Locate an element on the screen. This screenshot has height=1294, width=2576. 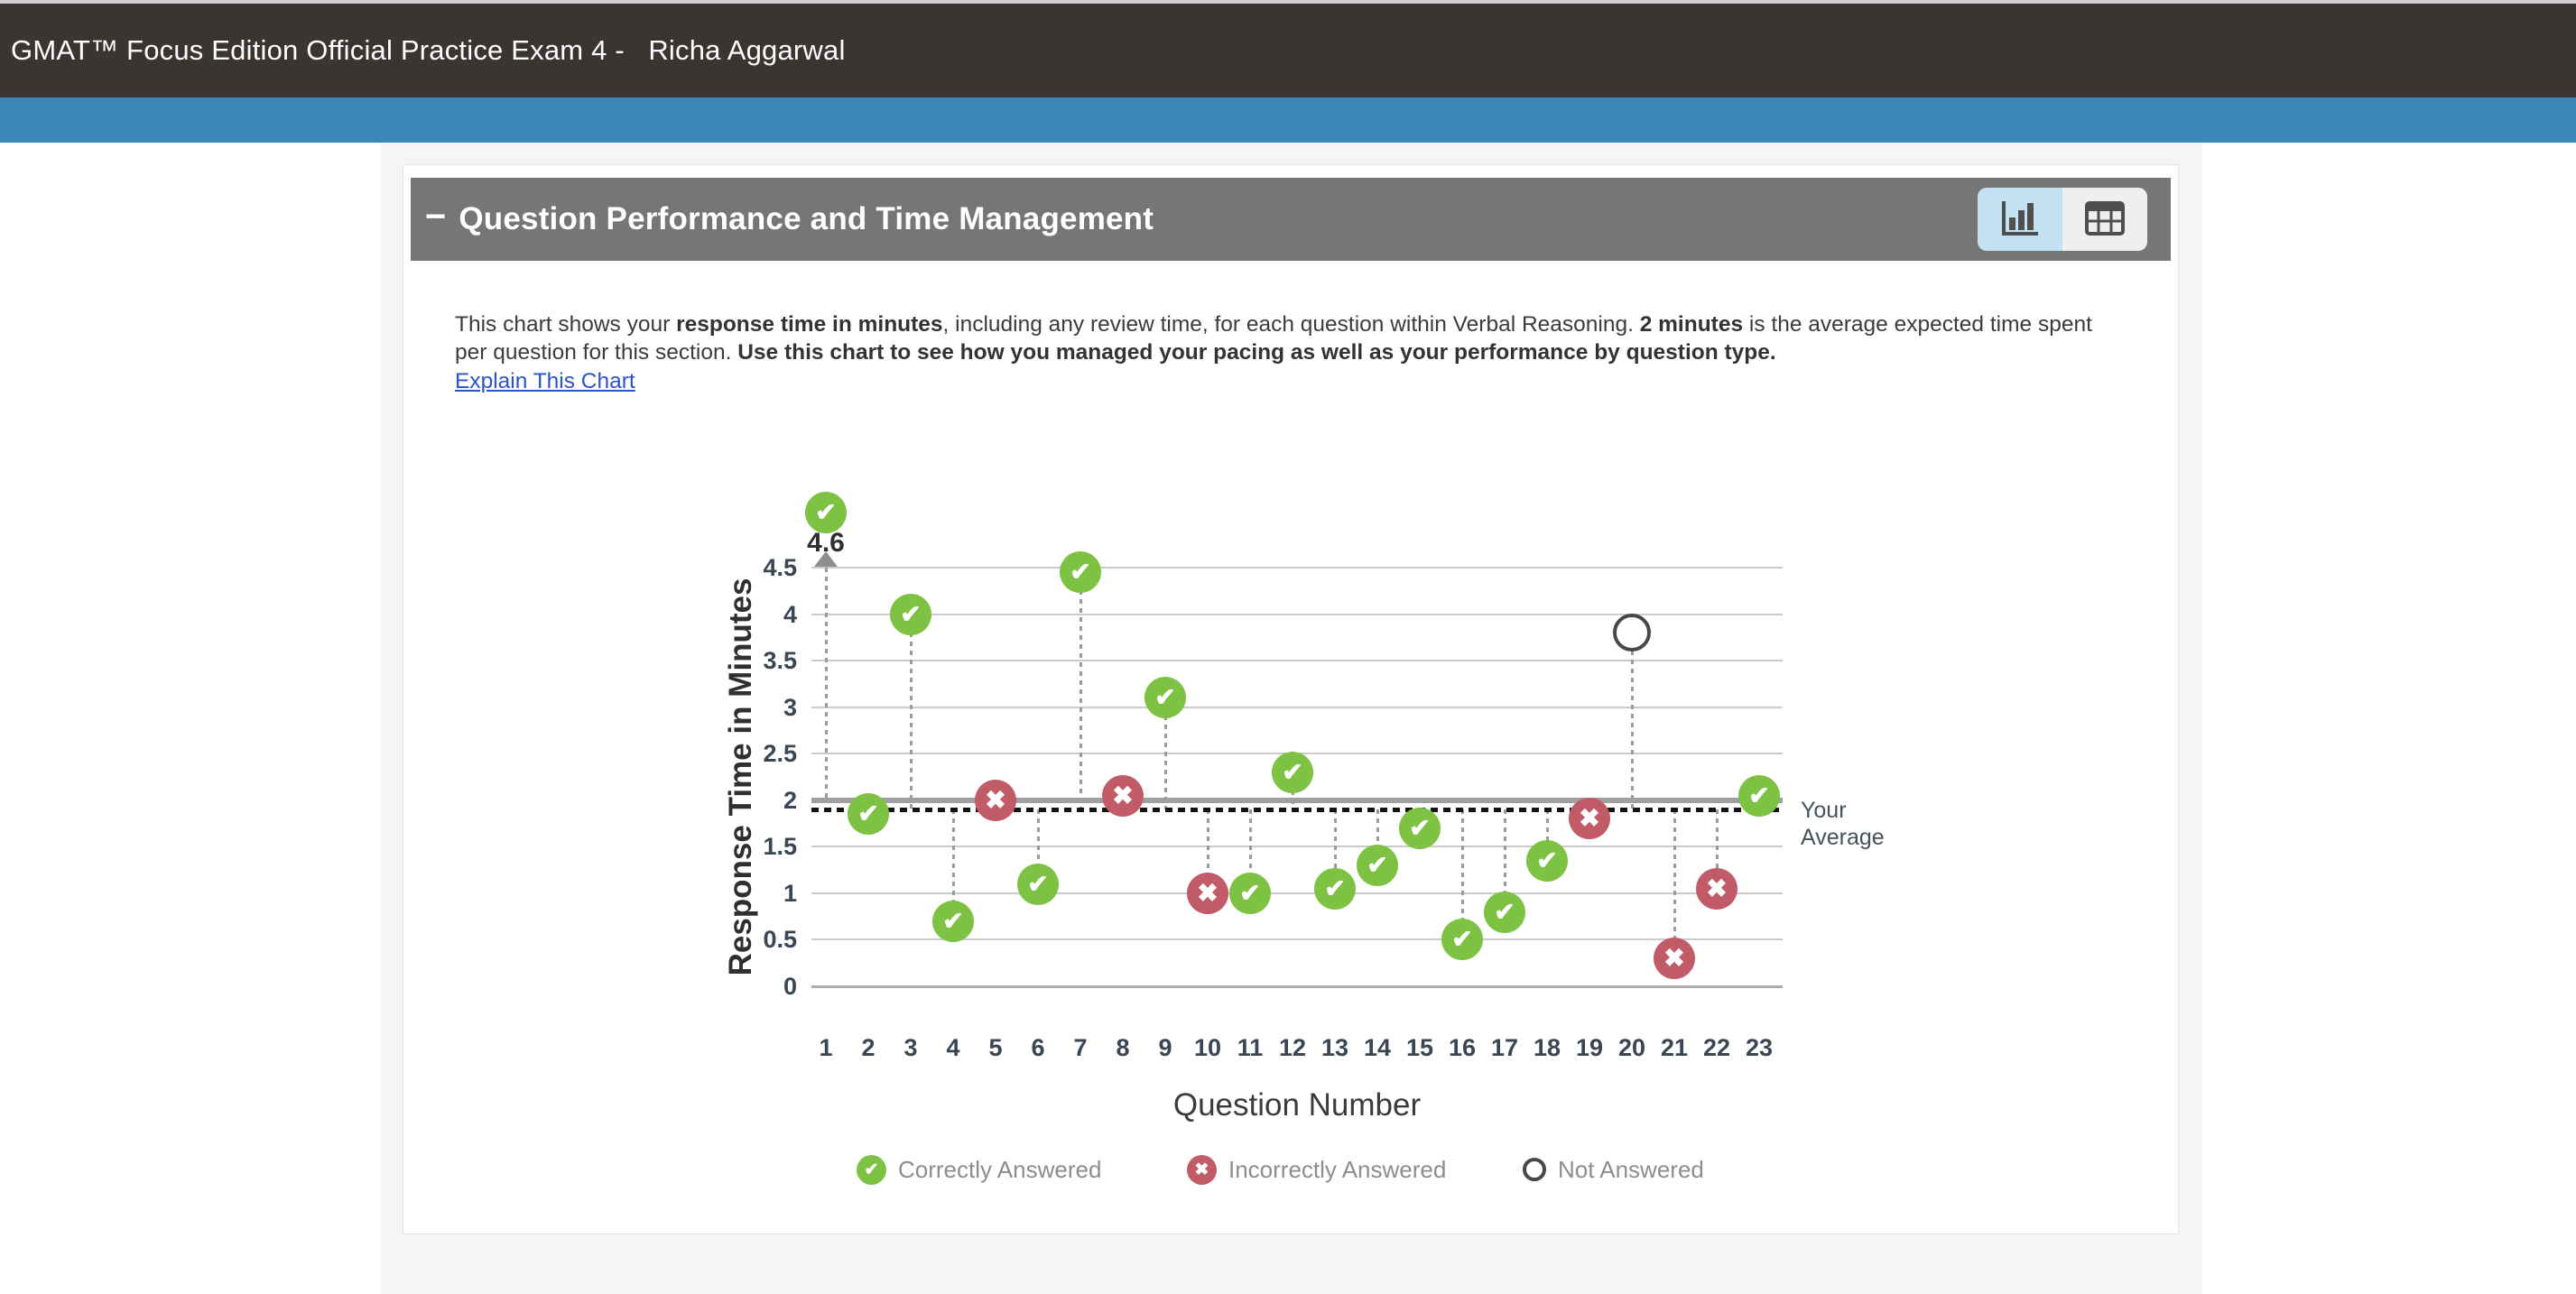
xtick-11: 11 is located at coordinates (1250, 1047).